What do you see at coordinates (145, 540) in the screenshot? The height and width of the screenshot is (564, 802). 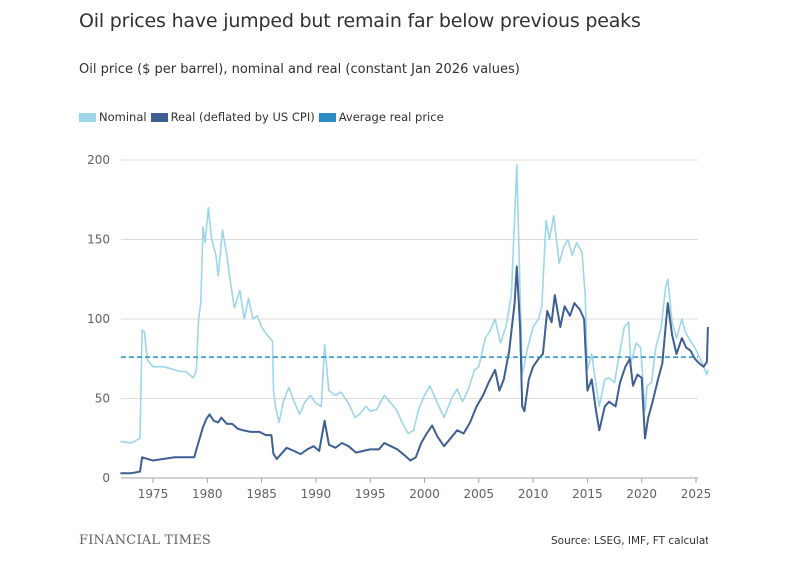 I see `ft-logo: FINANCIAL TIMES` at bounding box center [145, 540].